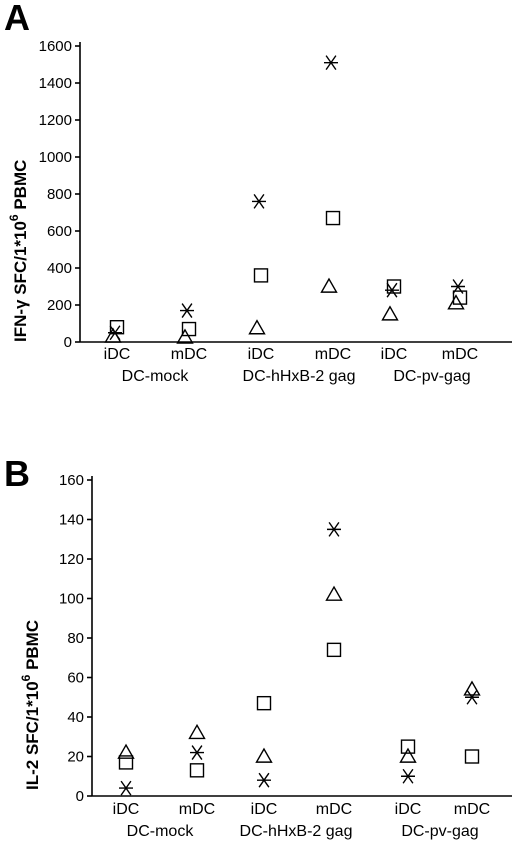  What do you see at coordinates (71, 520) in the screenshot?
I see `panel-b-y-tick-label: 140` at bounding box center [71, 520].